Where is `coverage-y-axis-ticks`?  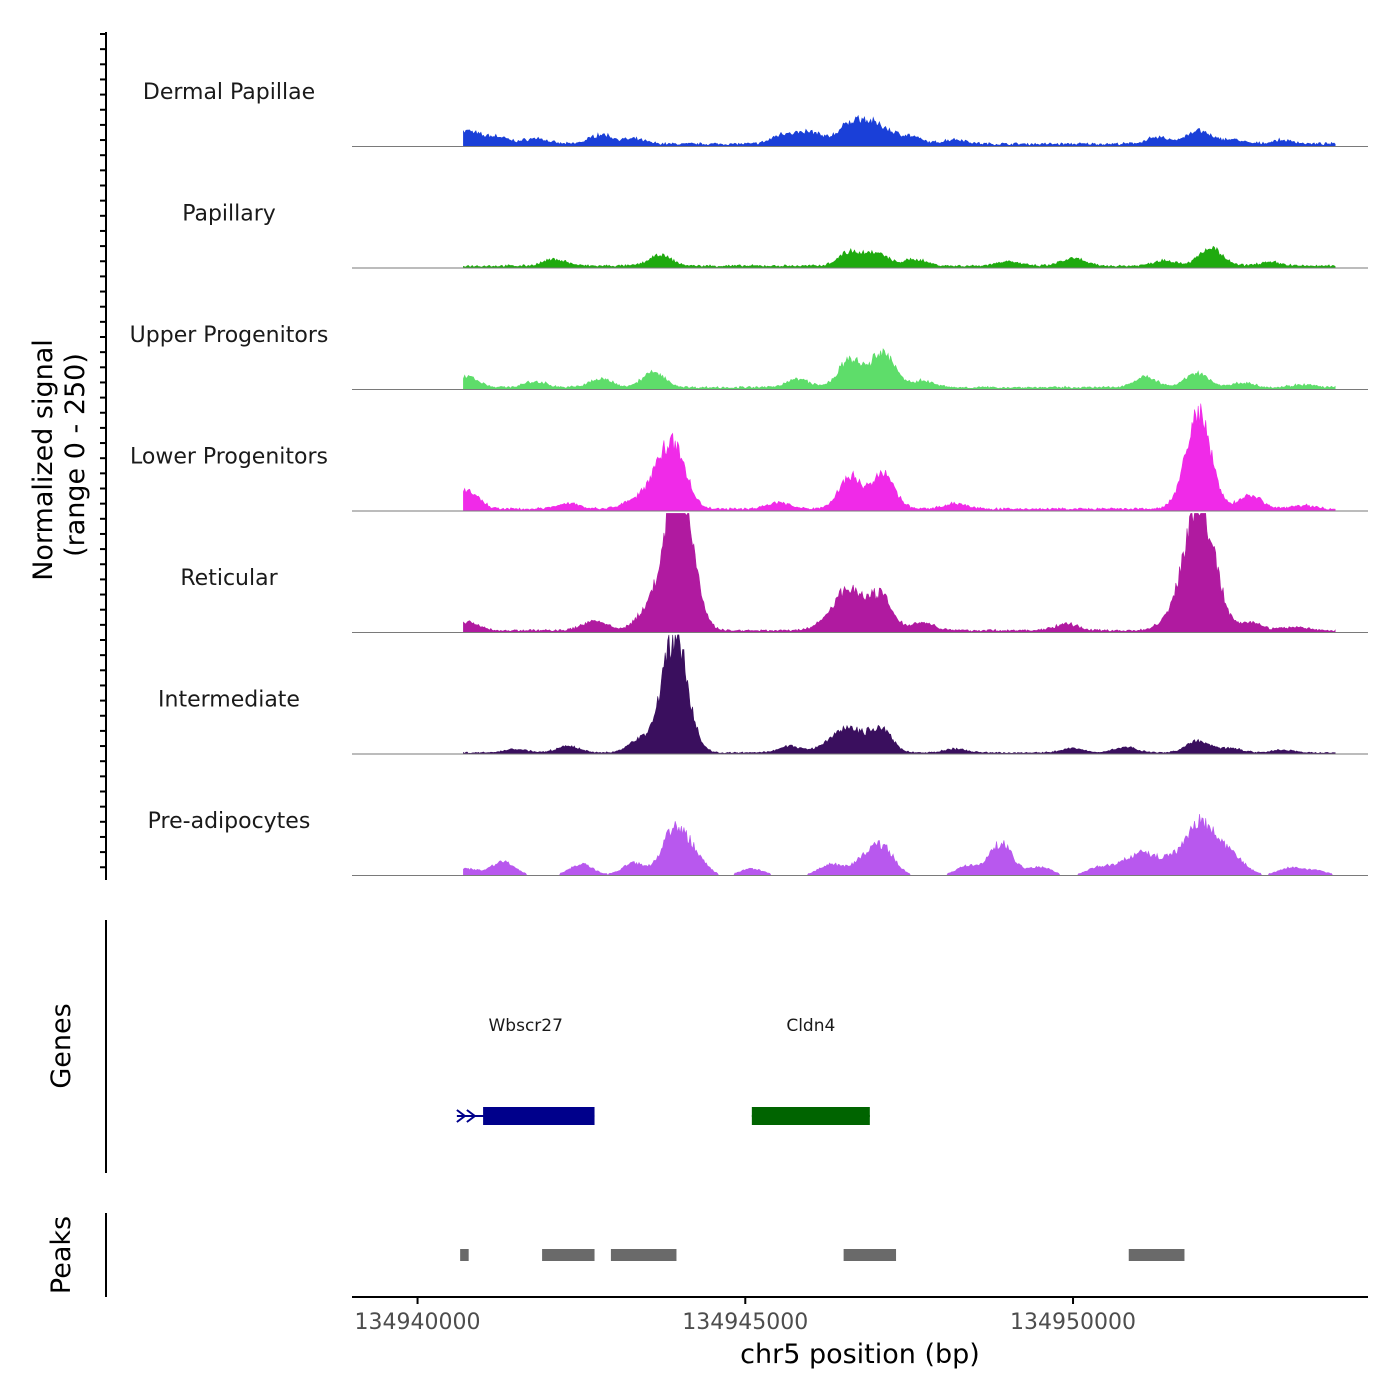
coverage-y-axis-ticks is located at coordinates (103, 451).